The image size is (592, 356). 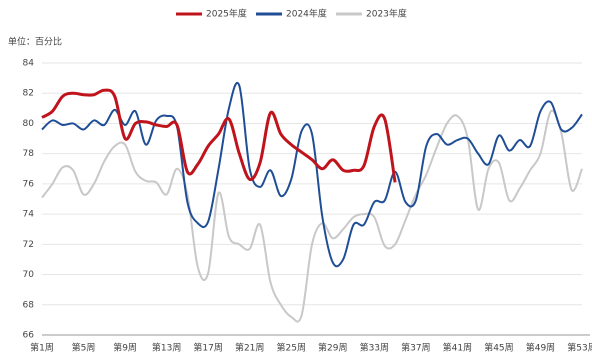 What do you see at coordinates (249, 348) in the screenshot?
I see `x-tick-label: 第21周` at bounding box center [249, 348].